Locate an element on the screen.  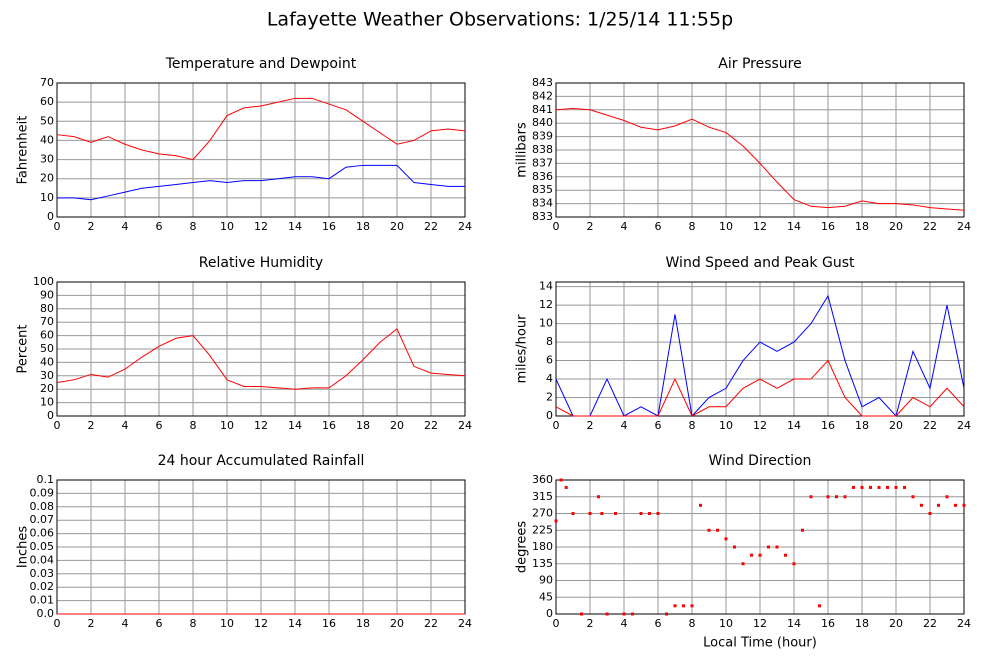
y-tick-label: 80 is located at coordinates (47, 308).